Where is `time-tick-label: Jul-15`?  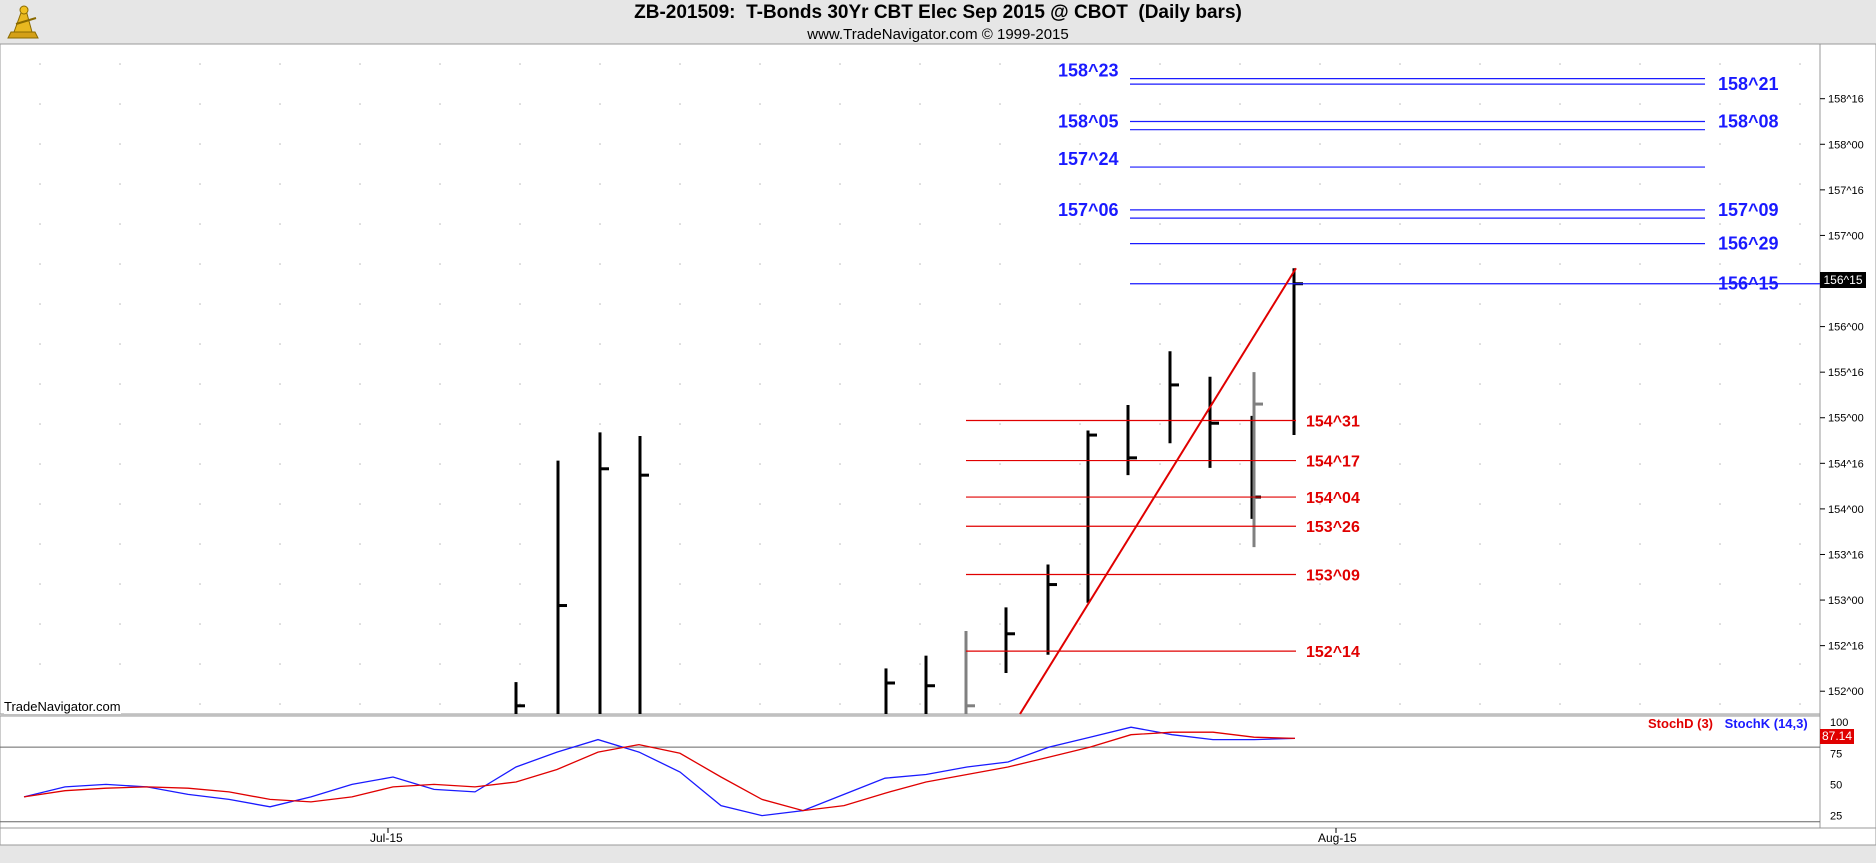
time-tick-label: Jul-15 is located at coordinates (386, 838).